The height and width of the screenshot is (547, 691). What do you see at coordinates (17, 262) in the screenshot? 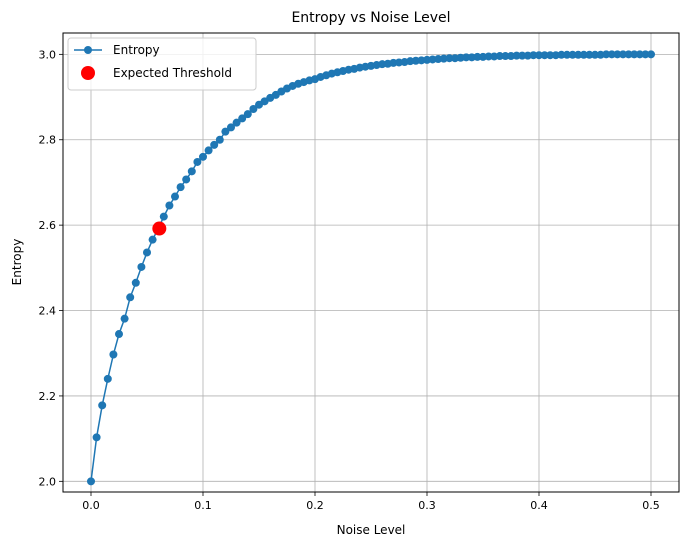
I see `y-axis-label: Entropy` at bounding box center [17, 262].